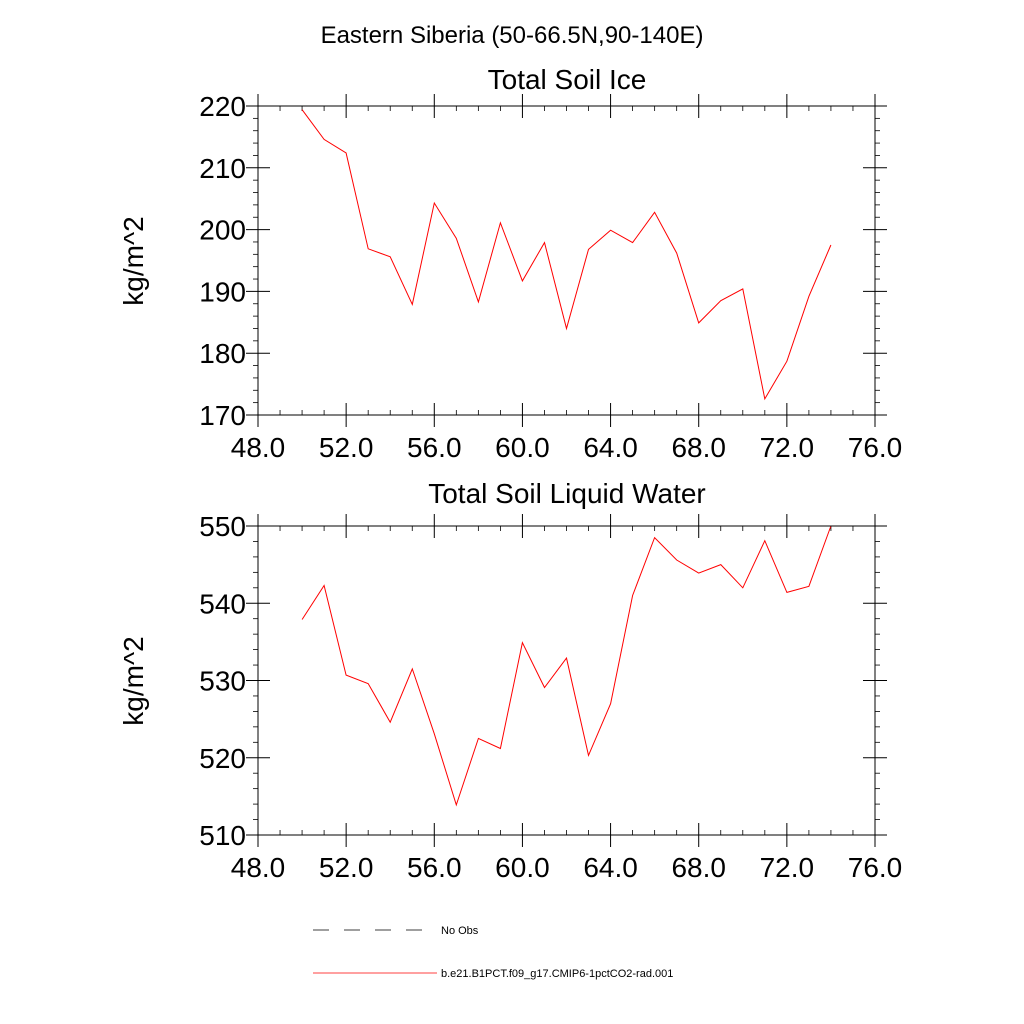 The width and height of the screenshot is (1024, 1024). What do you see at coordinates (133, 680) in the screenshot?
I see `y-axis-label-soil-liquid-water: kg/m^2` at bounding box center [133, 680].